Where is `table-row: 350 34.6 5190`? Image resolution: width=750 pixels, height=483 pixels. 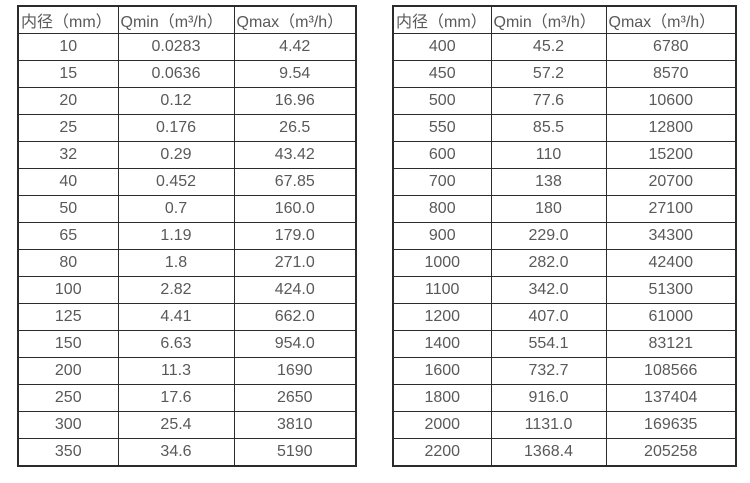
table-row: 350 34.6 5190 is located at coordinates (187, 452).